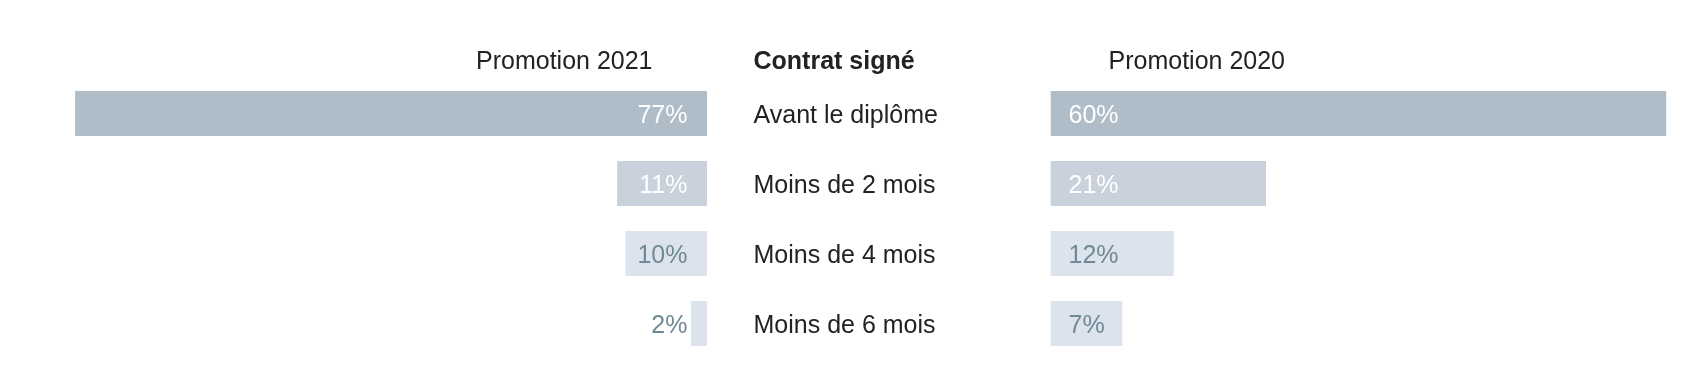 The width and height of the screenshot is (1700, 370). Describe the element at coordinates (564, 59) in the screenshot. I see `chart-title: Promotion 2021` at that location.